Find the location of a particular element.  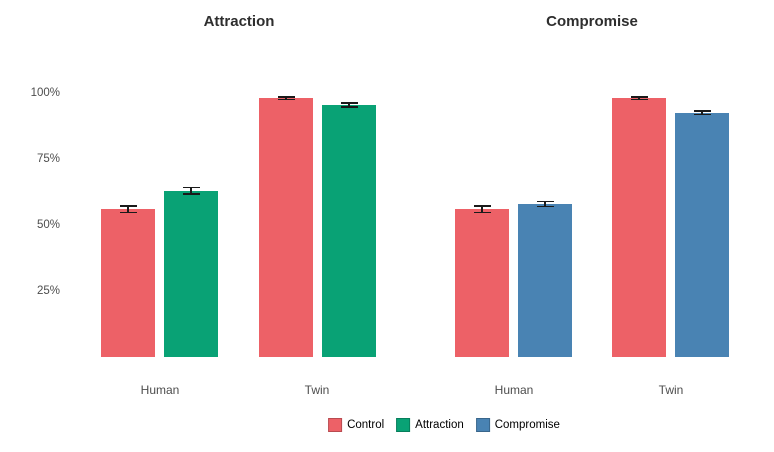

error-bar-attraction-twin-attraction is located at coordinates (349, 105).